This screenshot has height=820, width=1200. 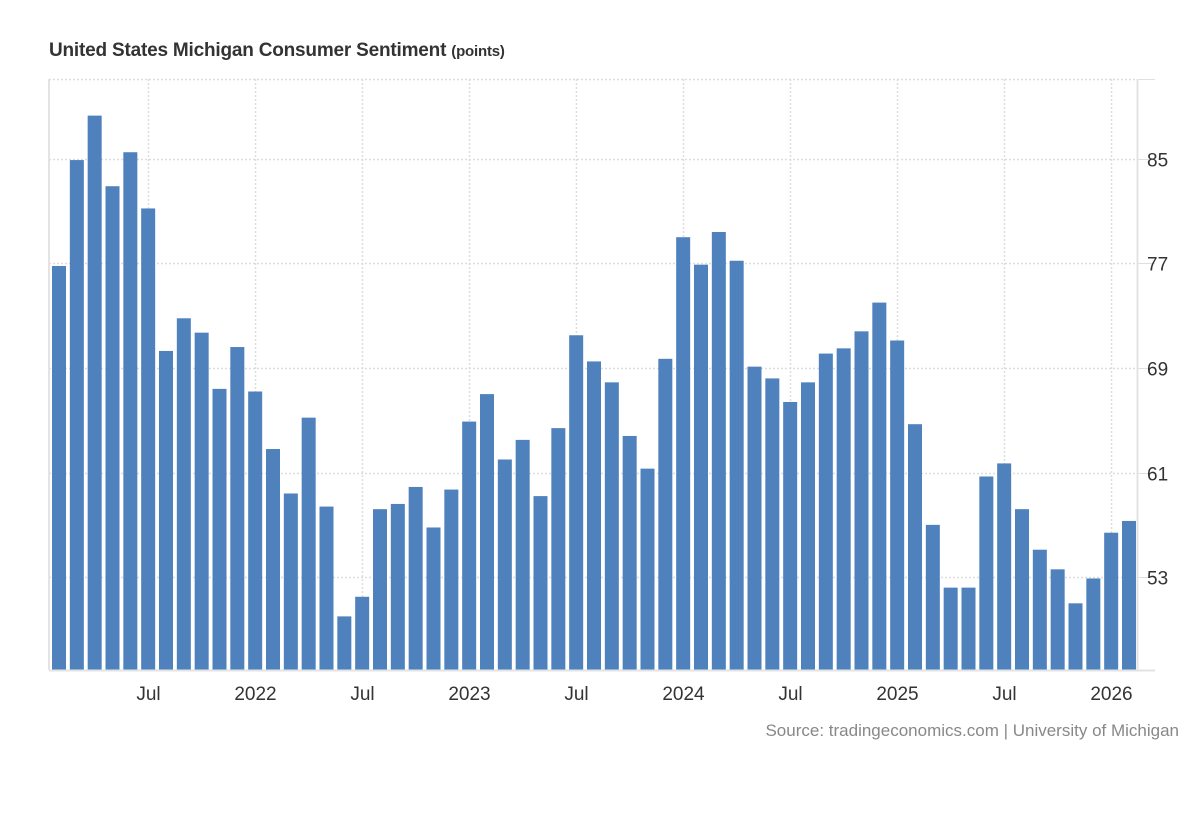 What do you see at coordinates (897, 694) in the screenshot?
I see `x-tick-label: 2025` at bounding box center [897, 694].